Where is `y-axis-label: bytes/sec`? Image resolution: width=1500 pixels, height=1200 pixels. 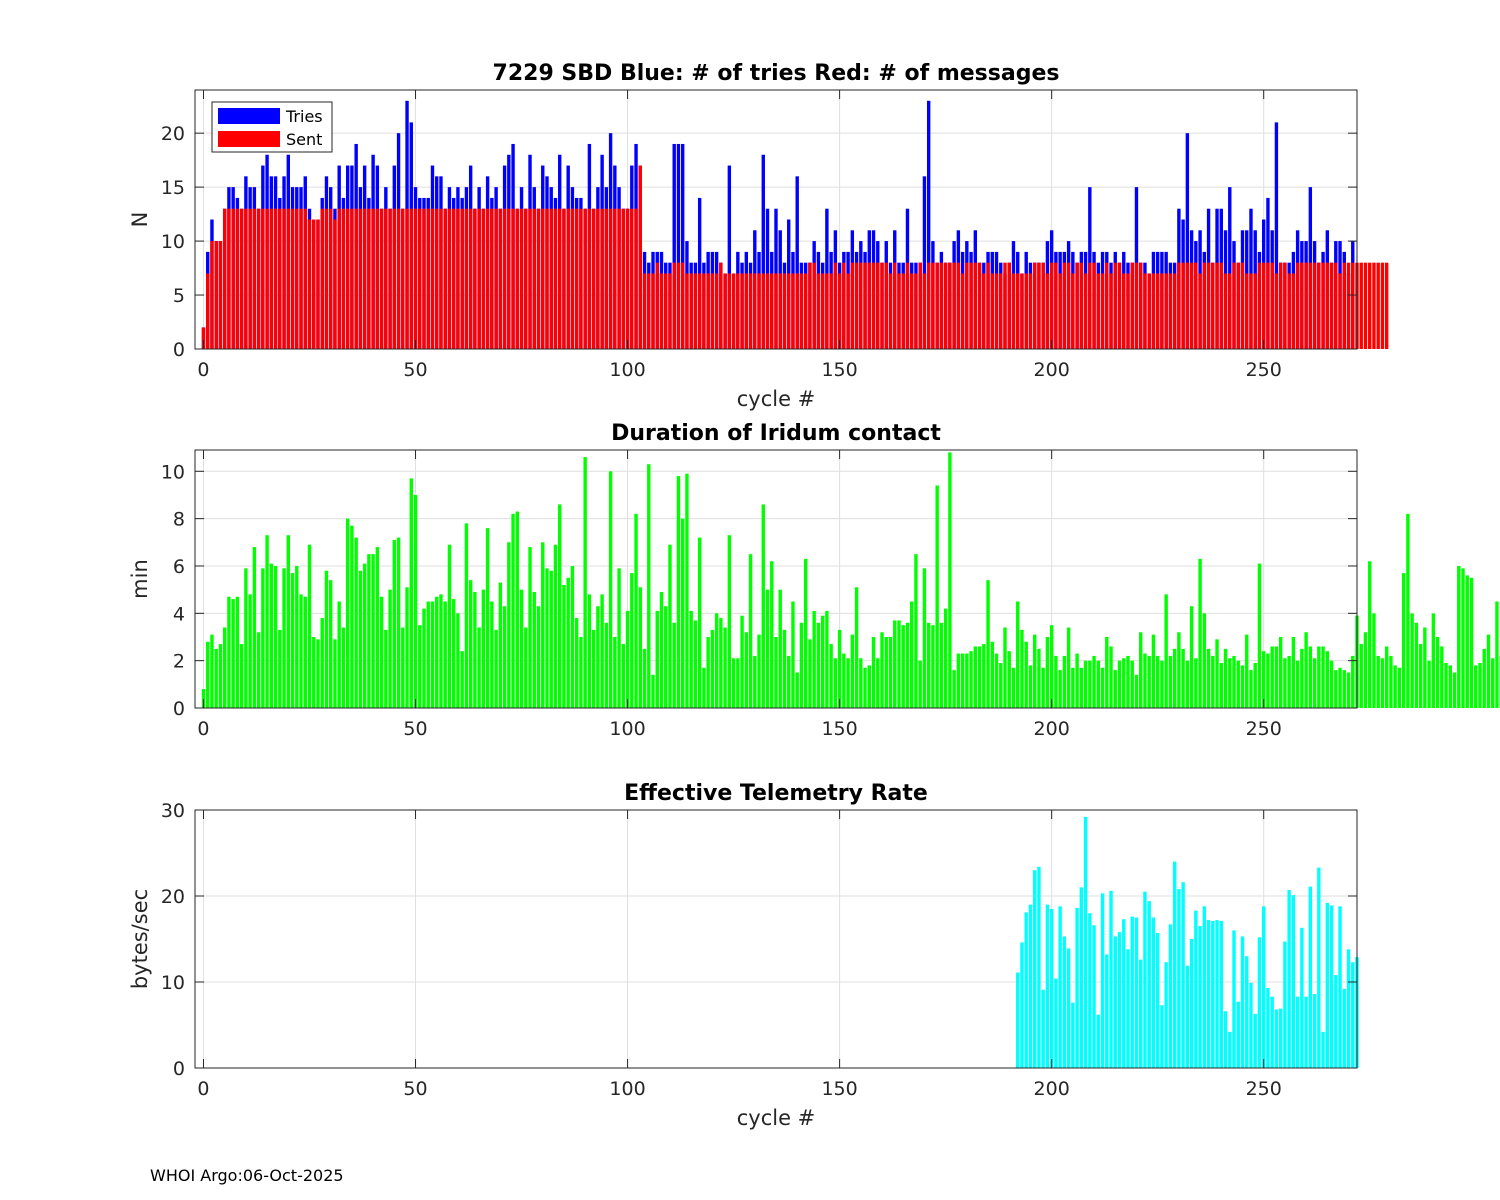 y-axis-label: bytes/sec is located at coordinates (140, 939).